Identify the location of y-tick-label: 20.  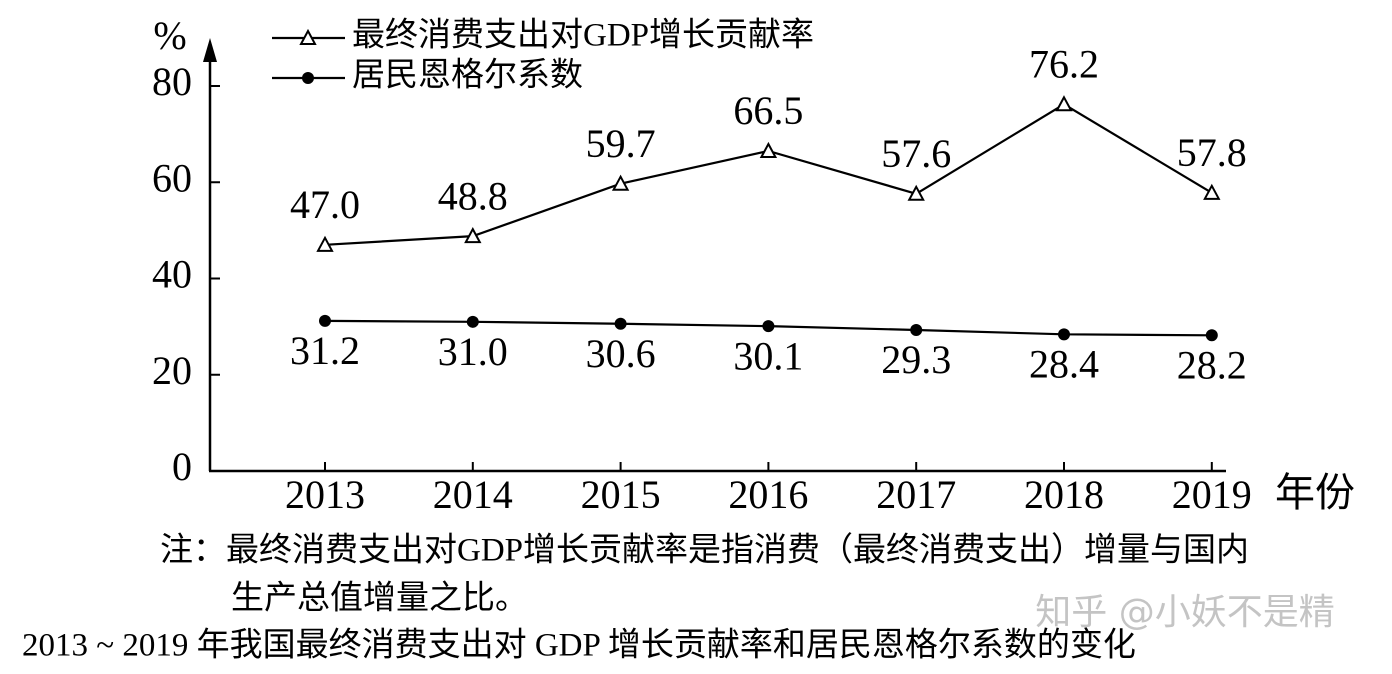
(172, 370).